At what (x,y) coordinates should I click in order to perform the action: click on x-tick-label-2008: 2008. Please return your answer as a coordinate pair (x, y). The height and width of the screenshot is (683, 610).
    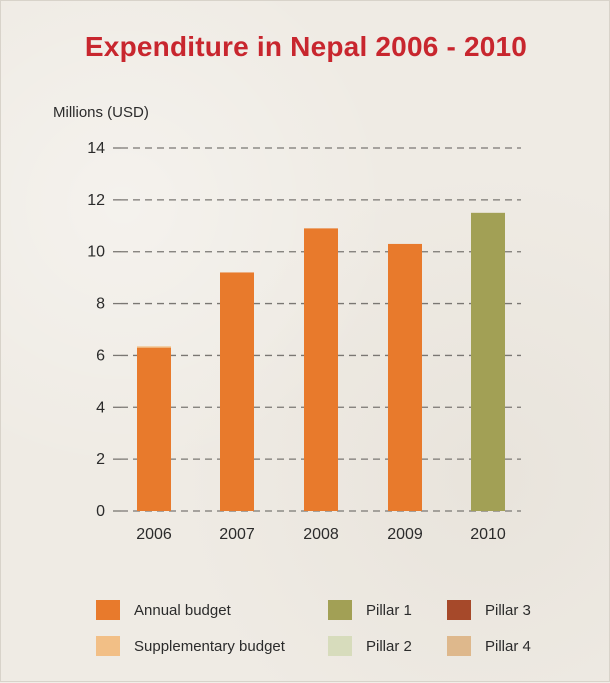
    Looking at the image, I should click on (321, 534).